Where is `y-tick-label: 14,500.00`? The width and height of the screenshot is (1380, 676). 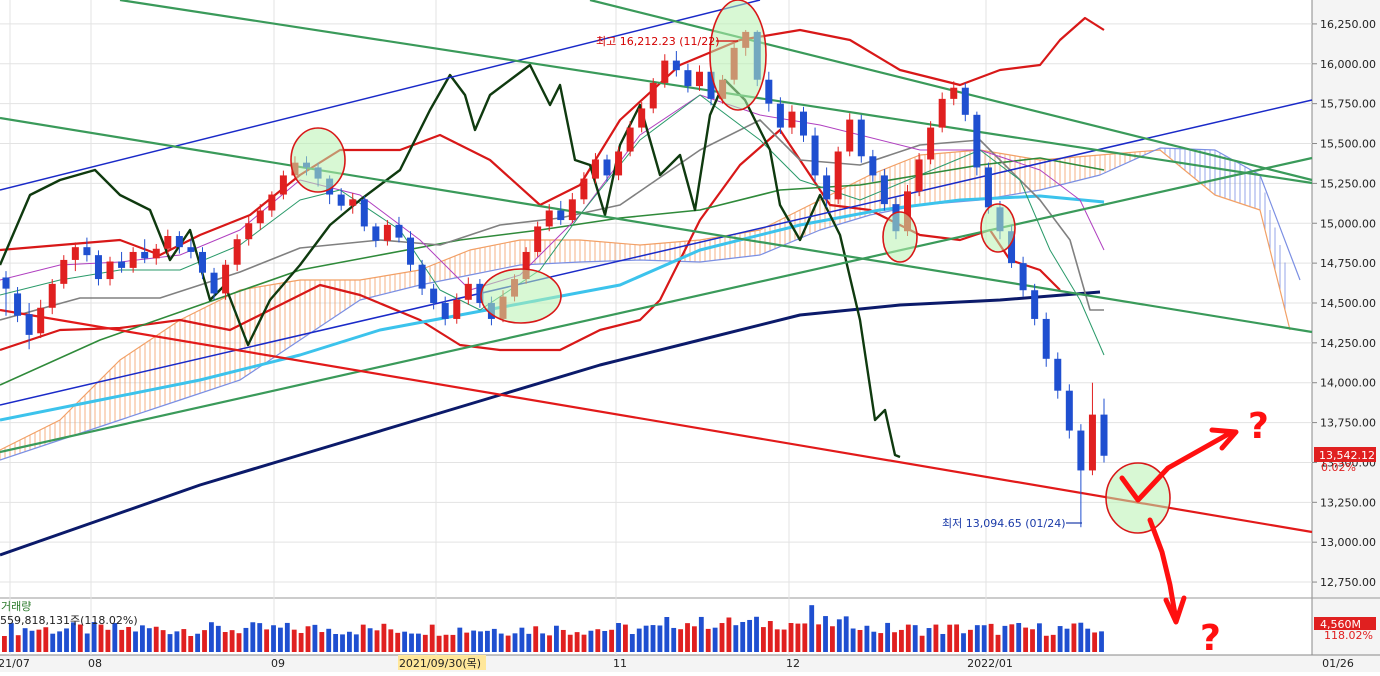
y-tick-label: 14,500.00 is located at coordinates (1348, 303).